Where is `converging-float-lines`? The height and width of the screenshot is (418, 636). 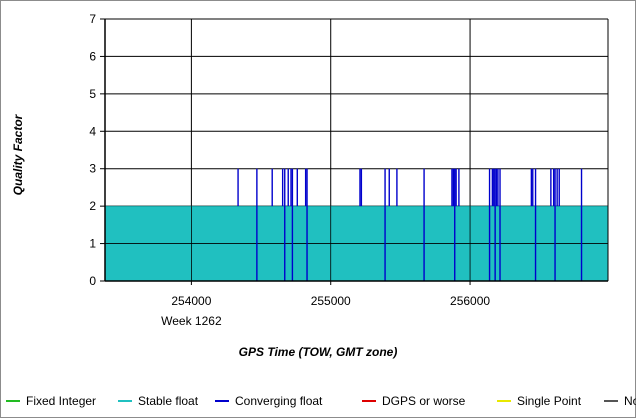
converging-float-lines is located at coordinates (410, 224).